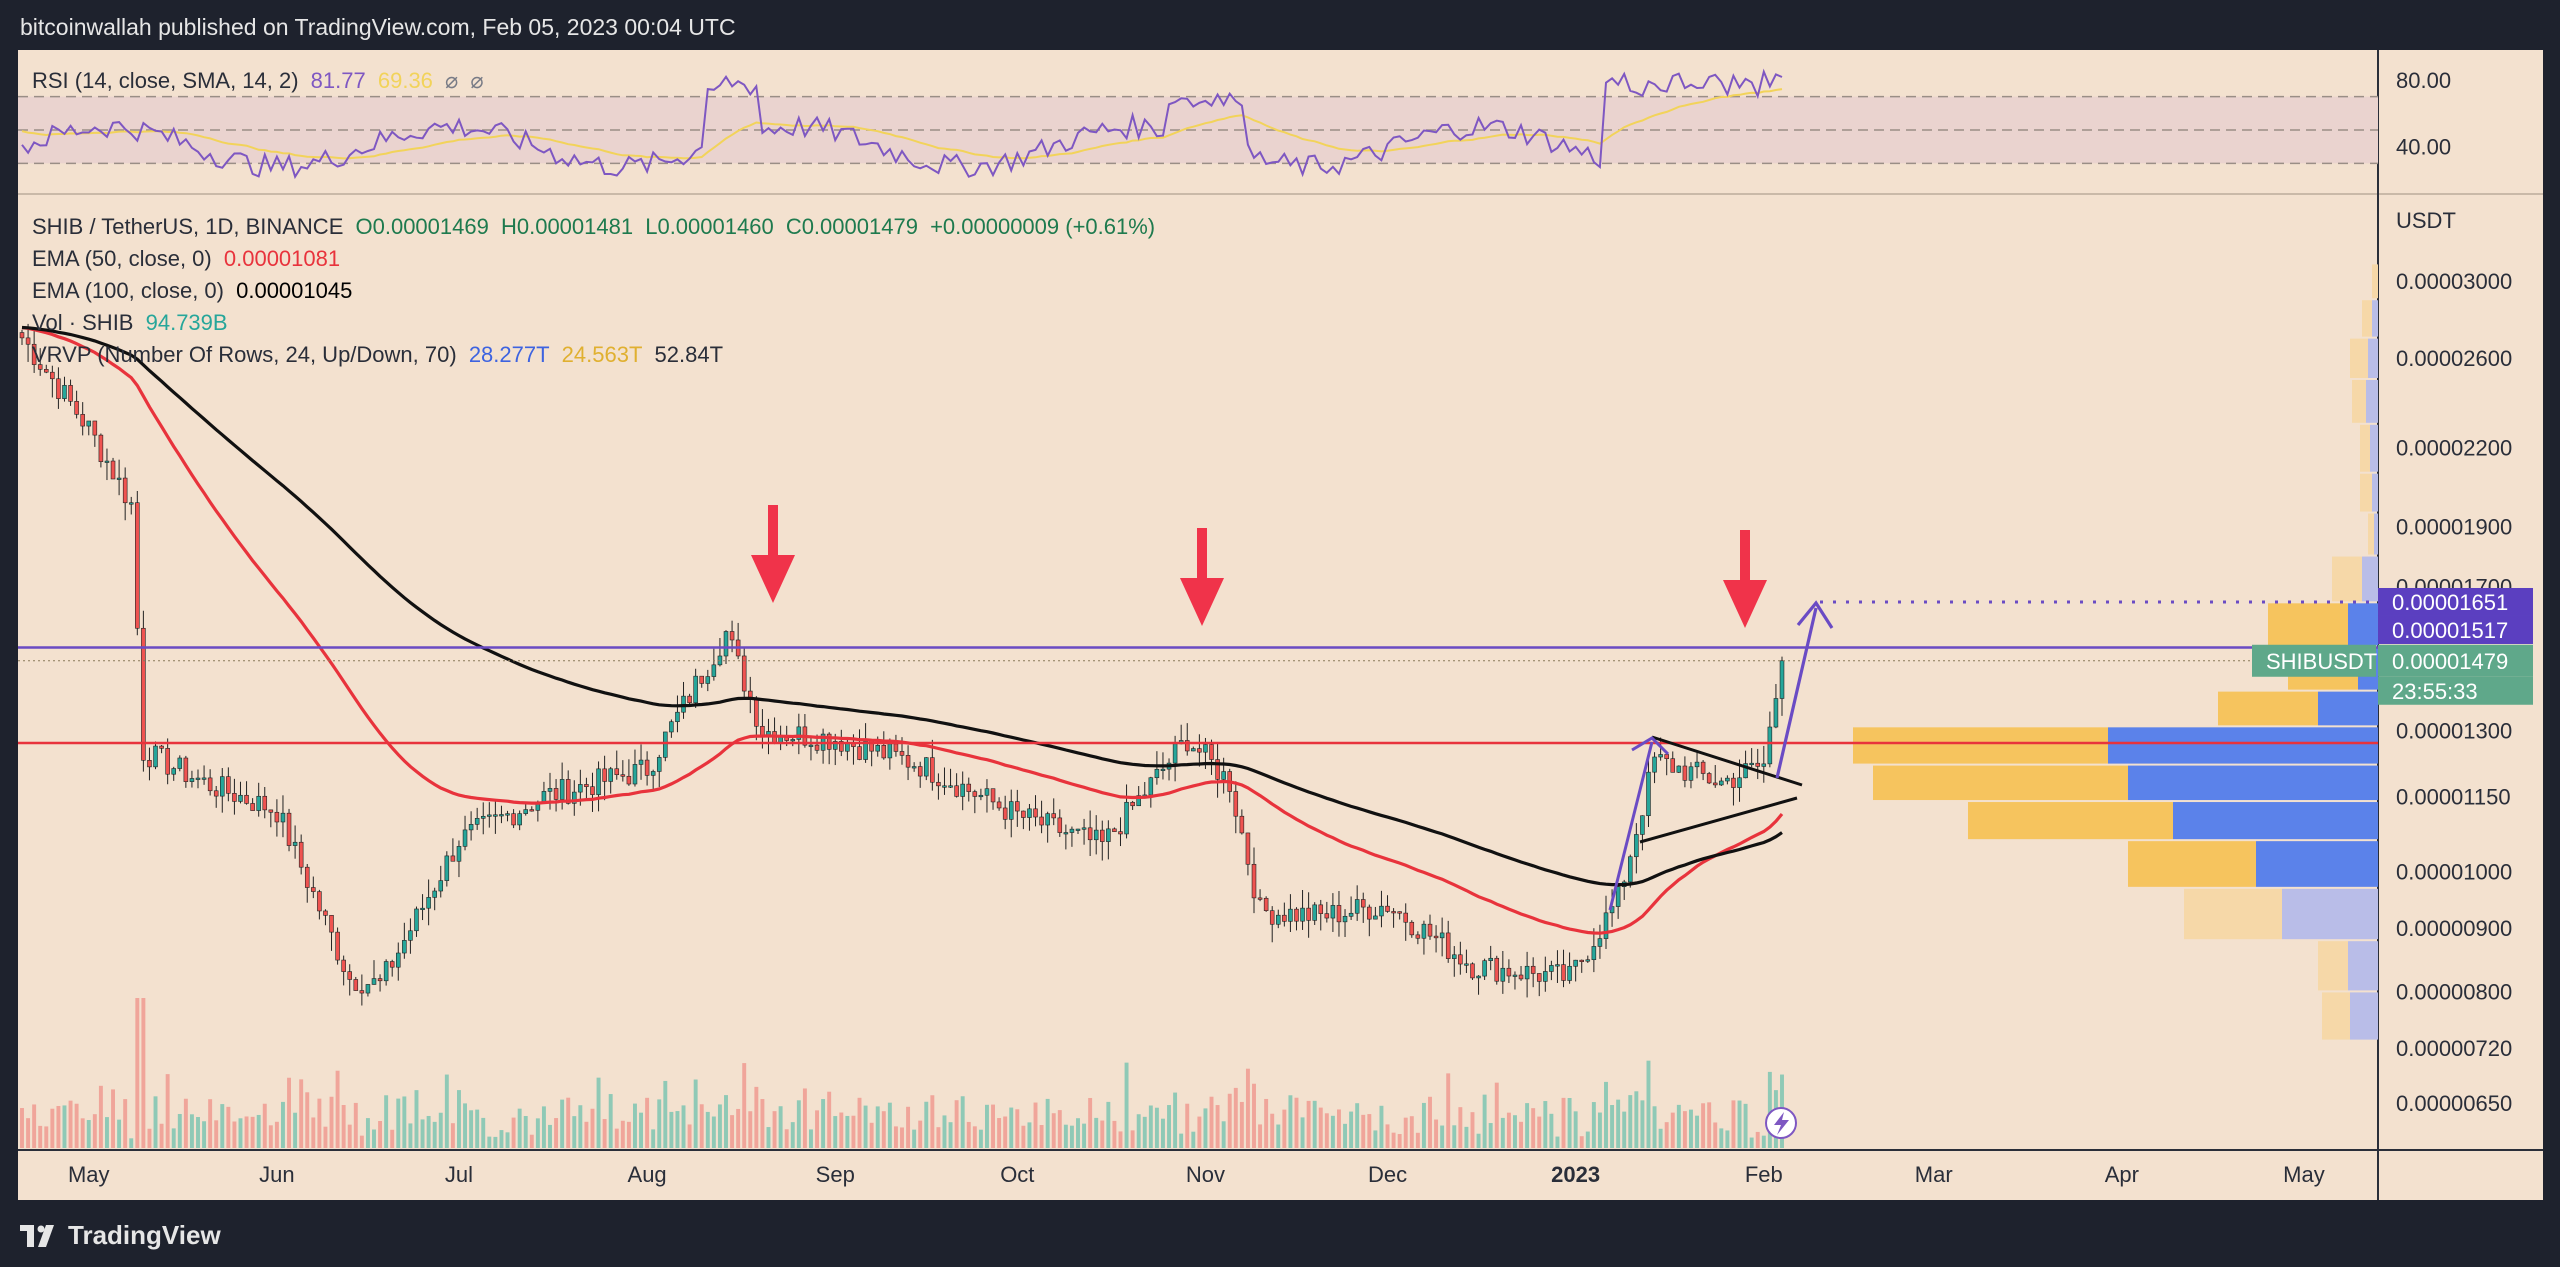  I want to click on ema50-legend: EMA (50, close, 0) 0.00001081, so click(189, 259).